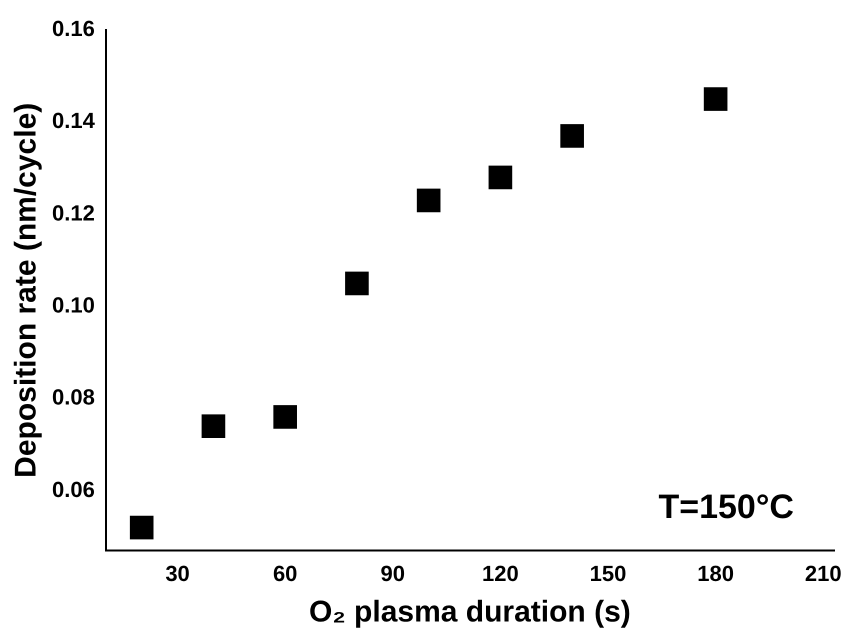 This screenshot has height=635, width=854. I want to click on x-tick-label: 120, so click(500, 573).